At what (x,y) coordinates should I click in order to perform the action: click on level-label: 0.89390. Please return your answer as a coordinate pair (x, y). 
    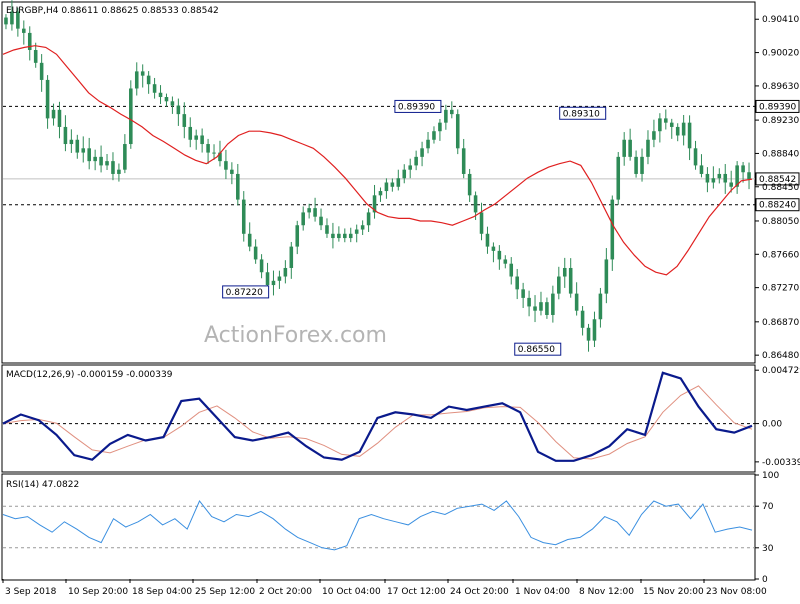
    Looking at the image, I should click on (777, 107).